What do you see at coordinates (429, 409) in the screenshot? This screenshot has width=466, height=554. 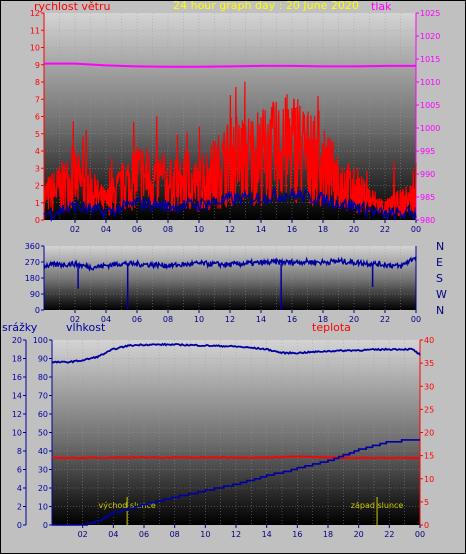 I see `temperature-axis-y-tick-label: 25` at bounding box center [429, 409].